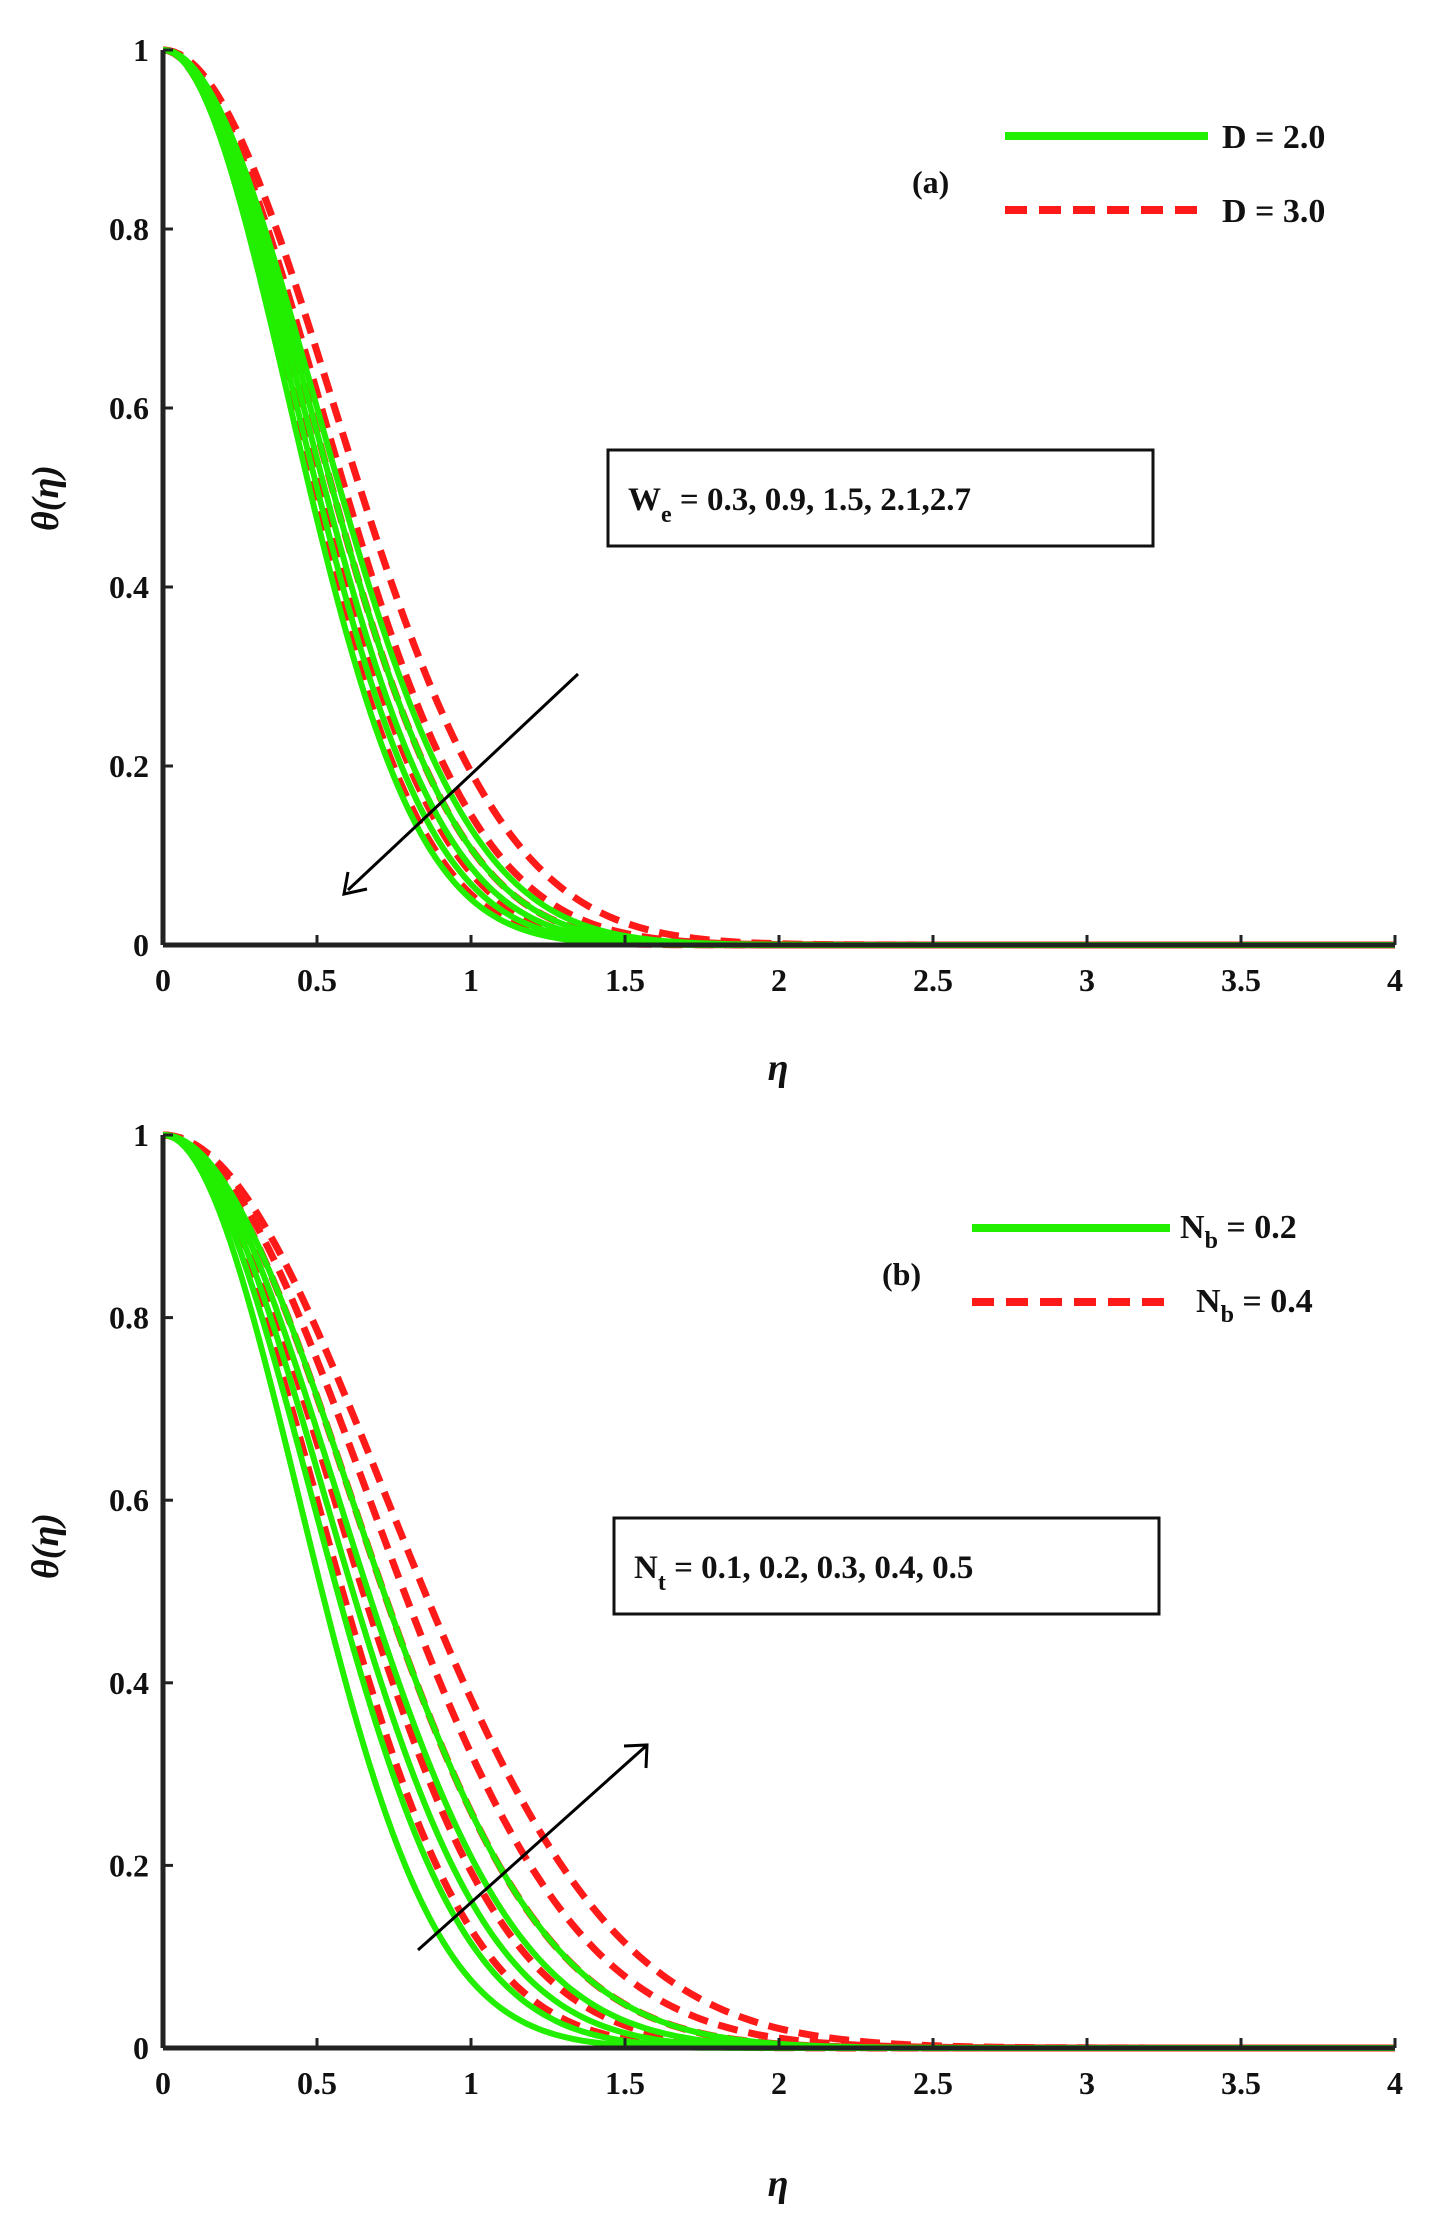 This screenshot has width=1441, height=2218. I want to click on panel-b-xtick-label: 3, so click(1087, 2083).